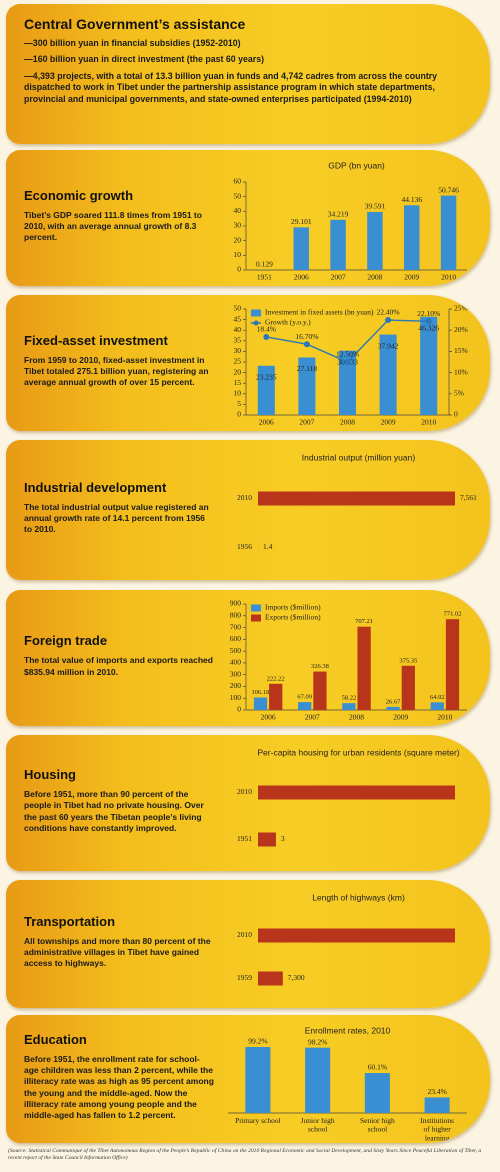 The width and height of the screenshot is (500, 1172). Describe the element at coordinates (244, 838) in the screenshot. I see `y-tick-label: 1951` at that location.